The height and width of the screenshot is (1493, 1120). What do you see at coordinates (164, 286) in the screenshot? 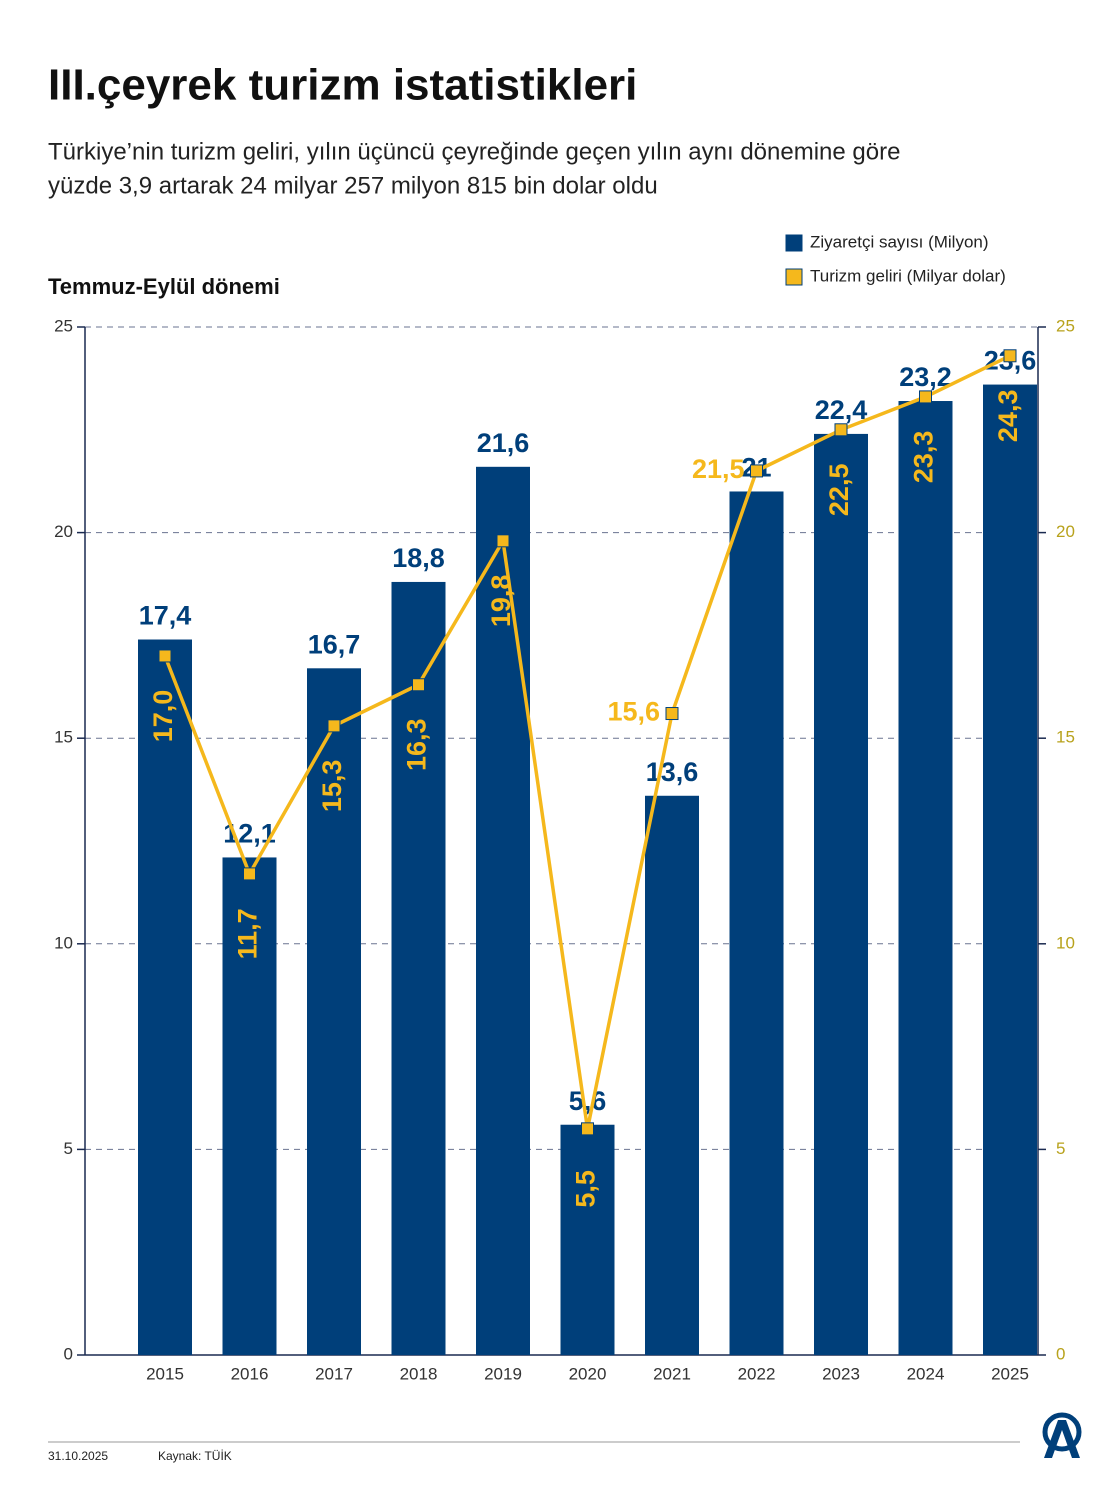
I see `axis-label: Temmuz-Eylül dönemi` at bounding box center [164, 286].